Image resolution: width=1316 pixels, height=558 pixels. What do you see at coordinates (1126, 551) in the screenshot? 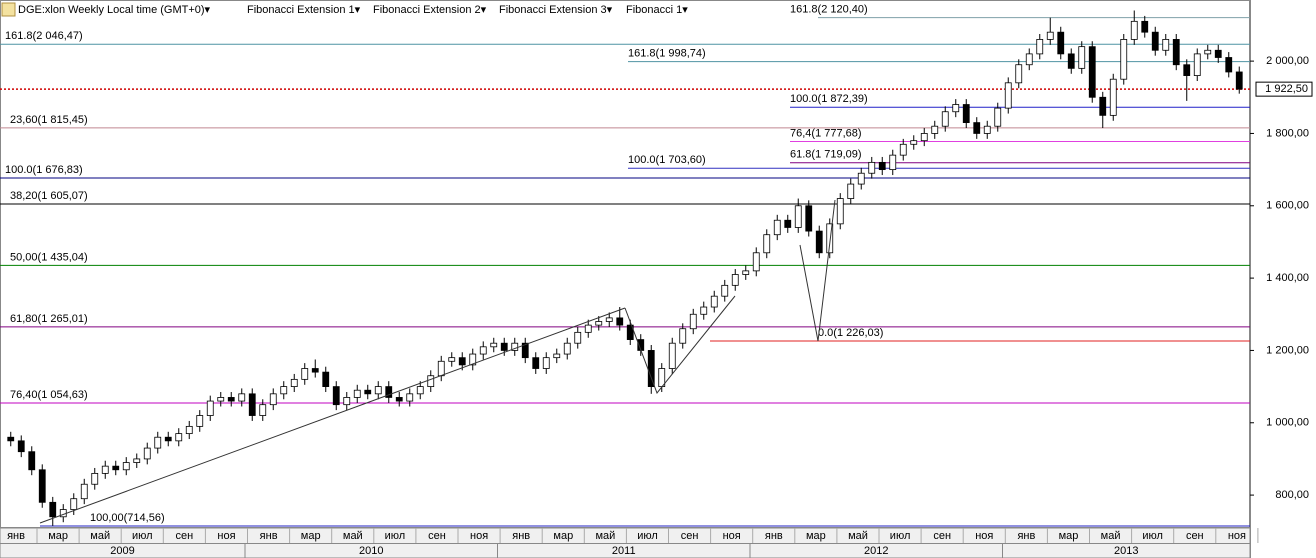
I see `year-label: 2013` at bounding box center [1126, 551].